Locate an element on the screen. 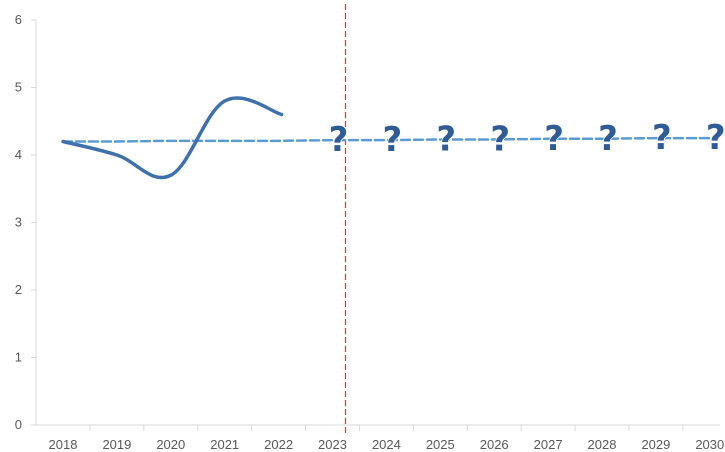  y-tick-label: 4 is located at coordinates (18, 154).